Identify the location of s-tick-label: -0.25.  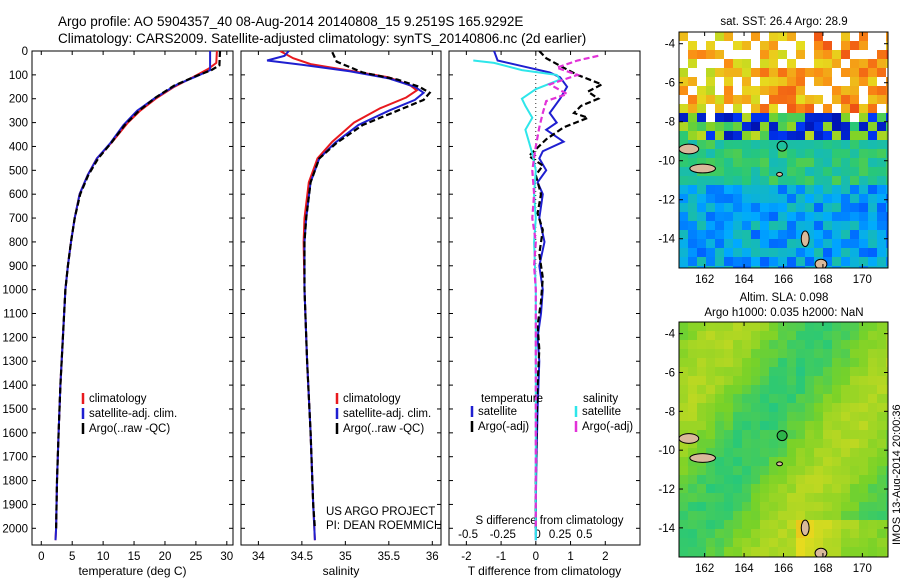
(503, 535).